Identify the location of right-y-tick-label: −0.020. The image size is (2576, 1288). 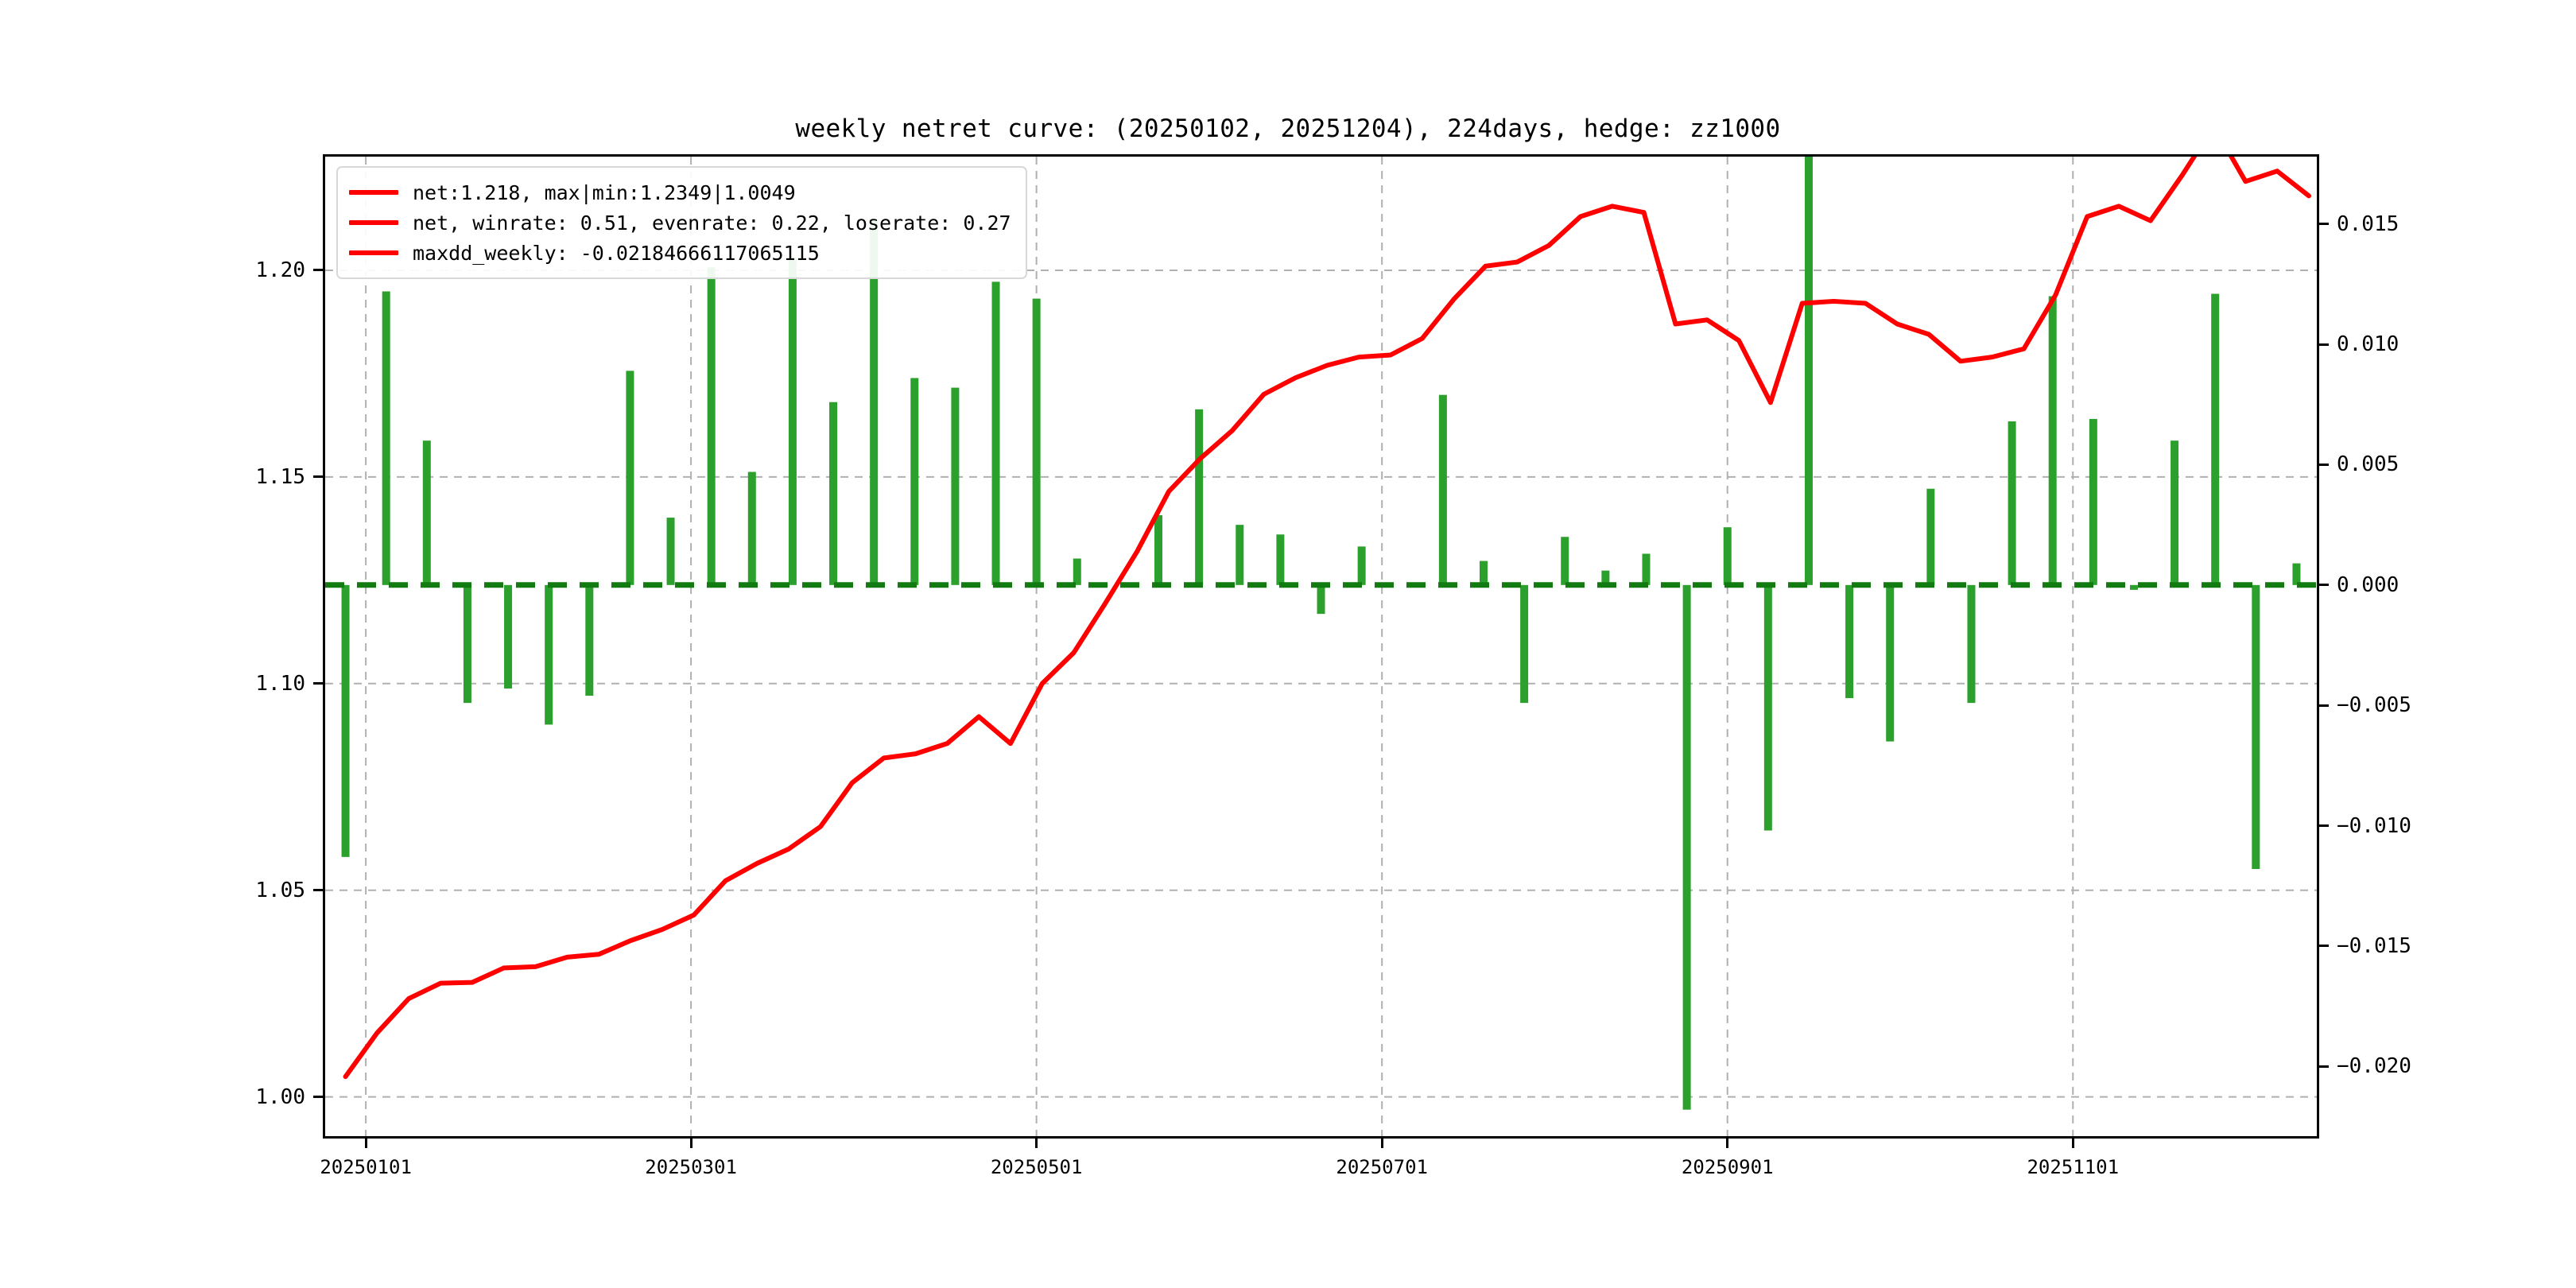
(2374, 1066).